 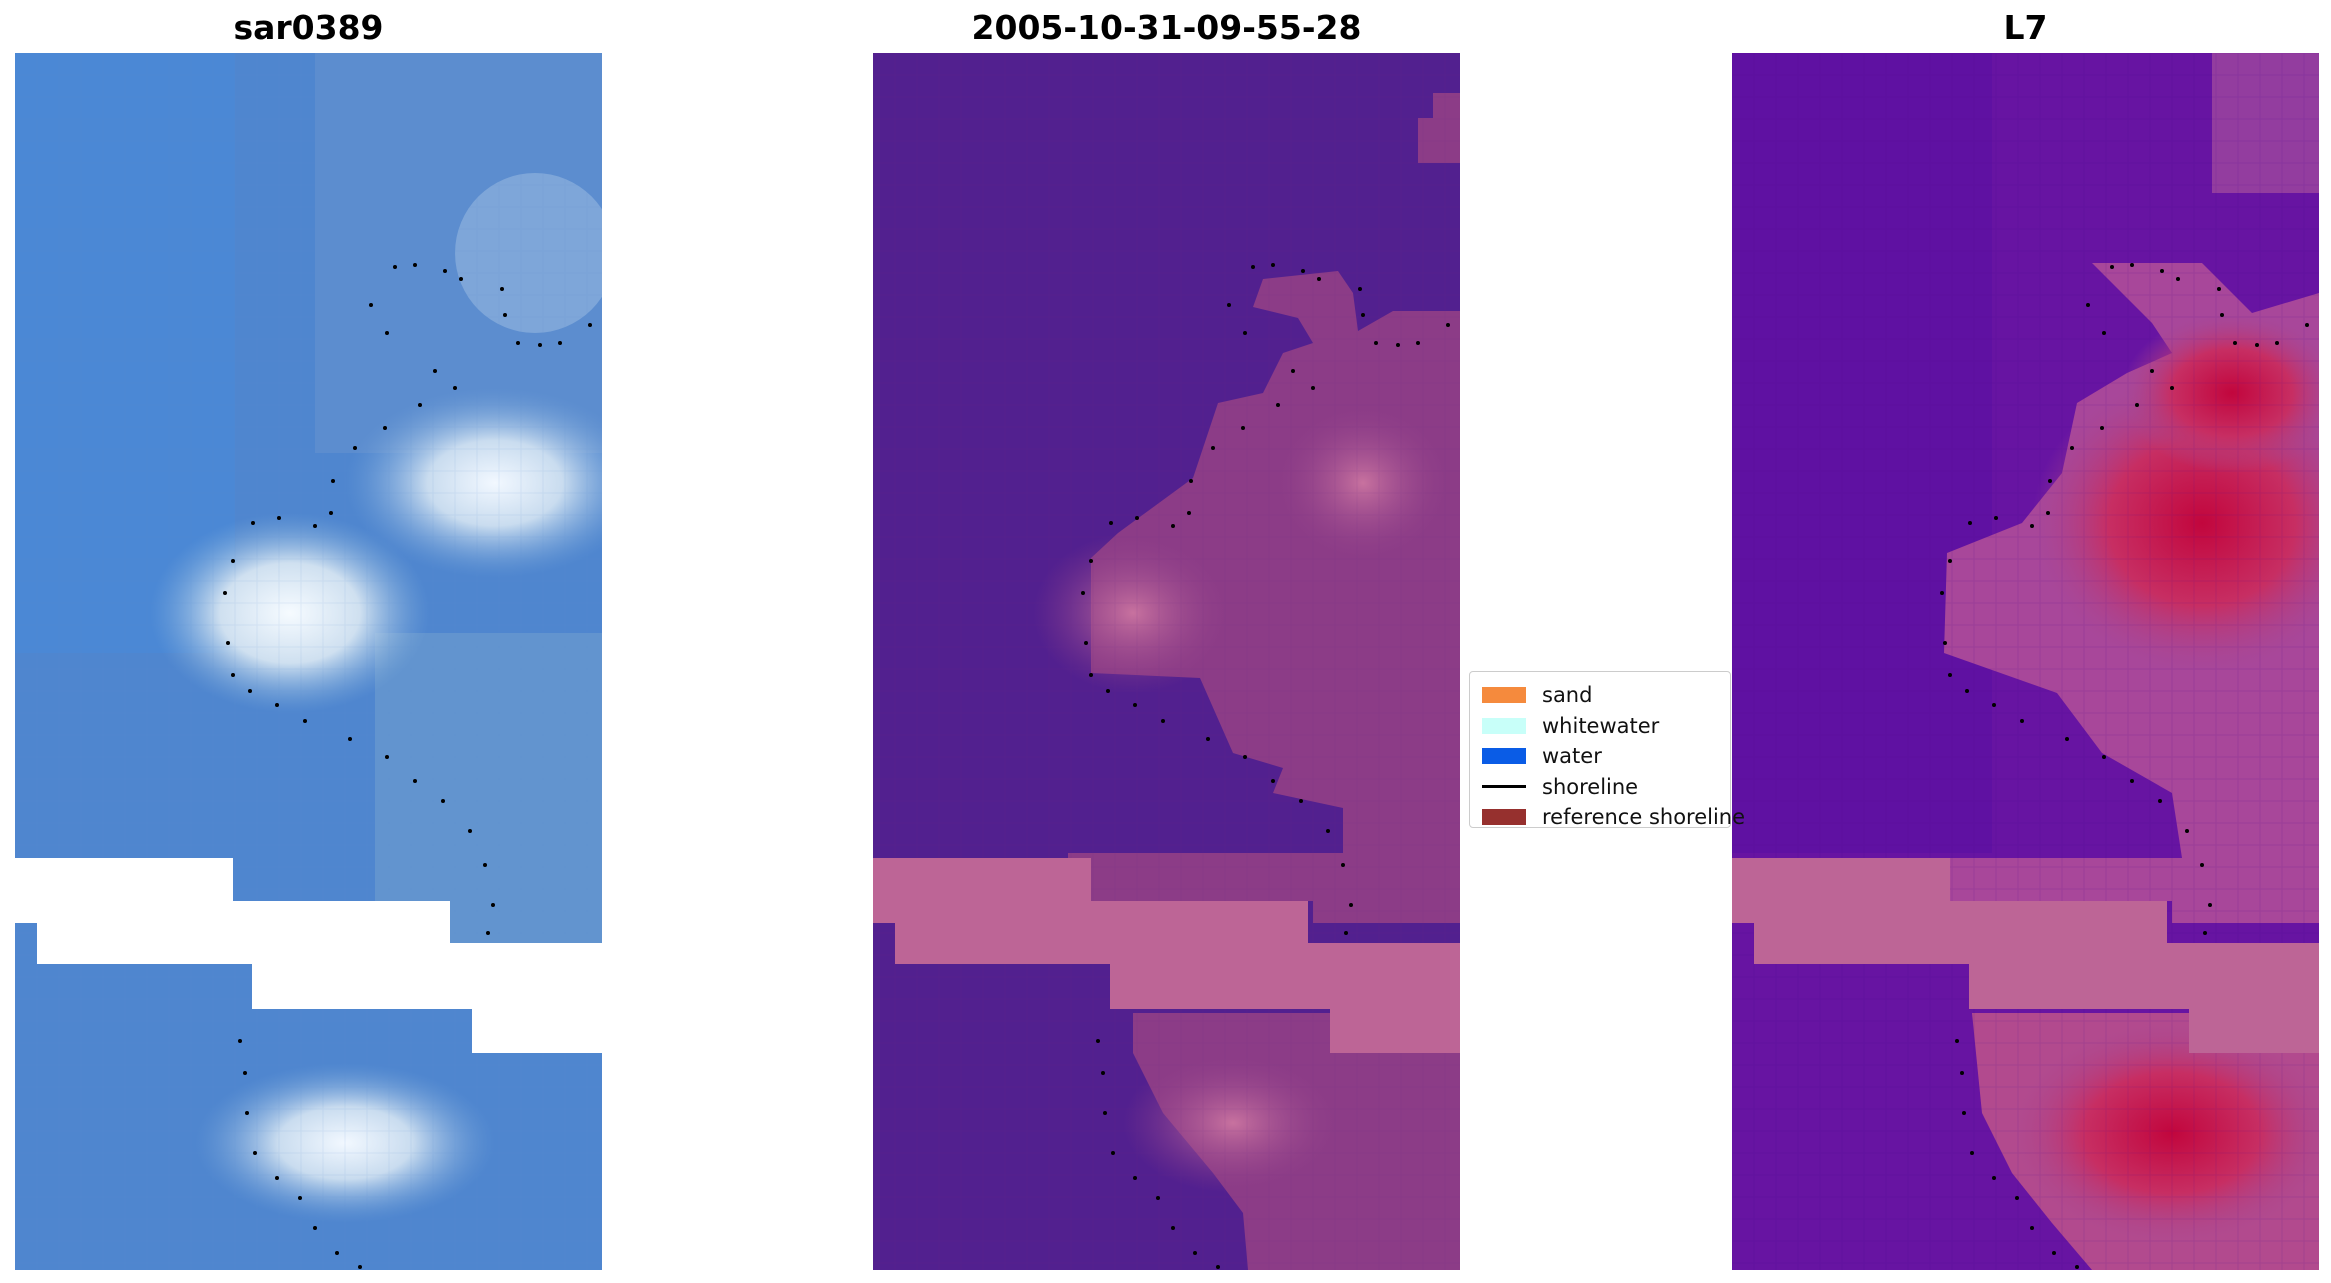 I want to click on legend-label-sand: sand, so click(x=1567, y=695).